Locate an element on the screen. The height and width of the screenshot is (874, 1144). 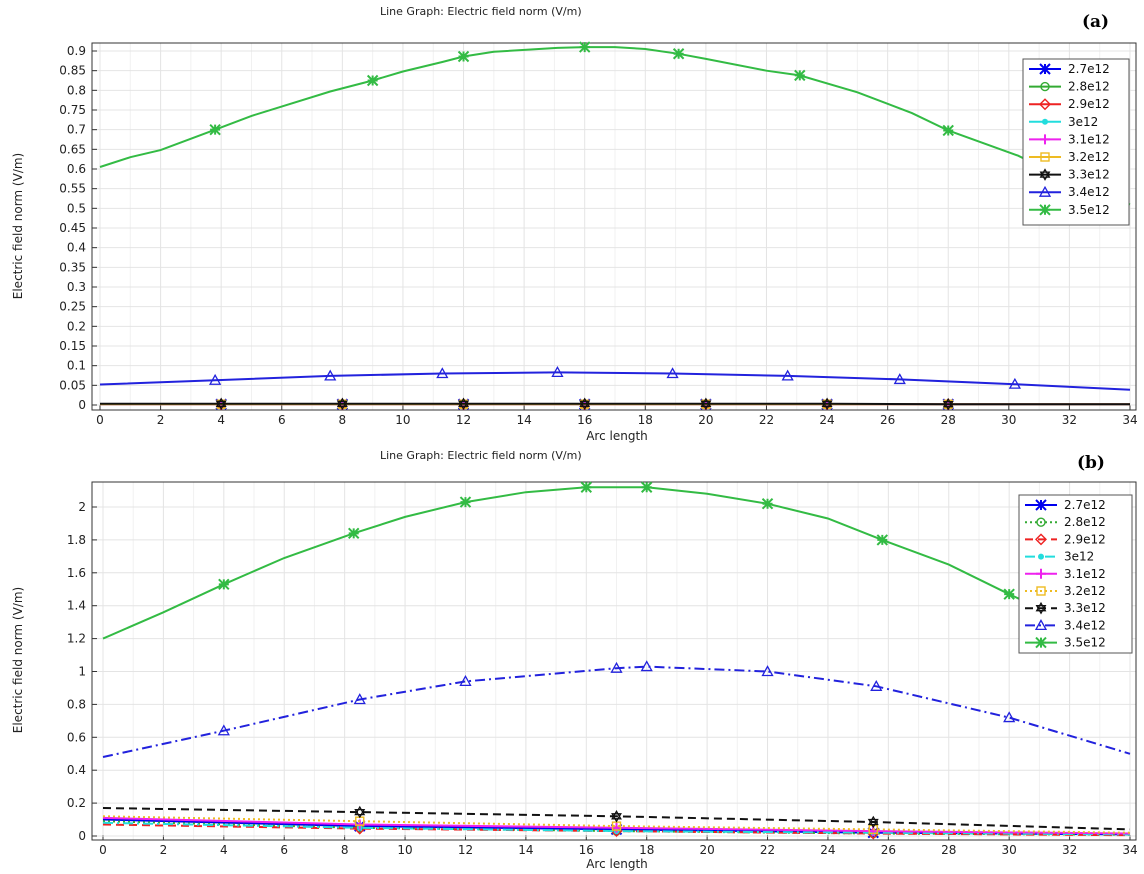
y-tick-label: 0 is located at coordinates (82, 405).